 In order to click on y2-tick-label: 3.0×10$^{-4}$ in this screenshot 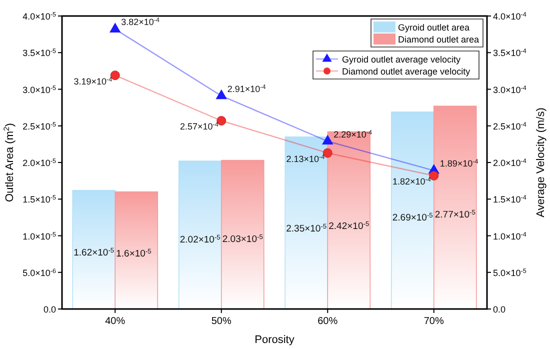, I will do `click(510, 89)`.